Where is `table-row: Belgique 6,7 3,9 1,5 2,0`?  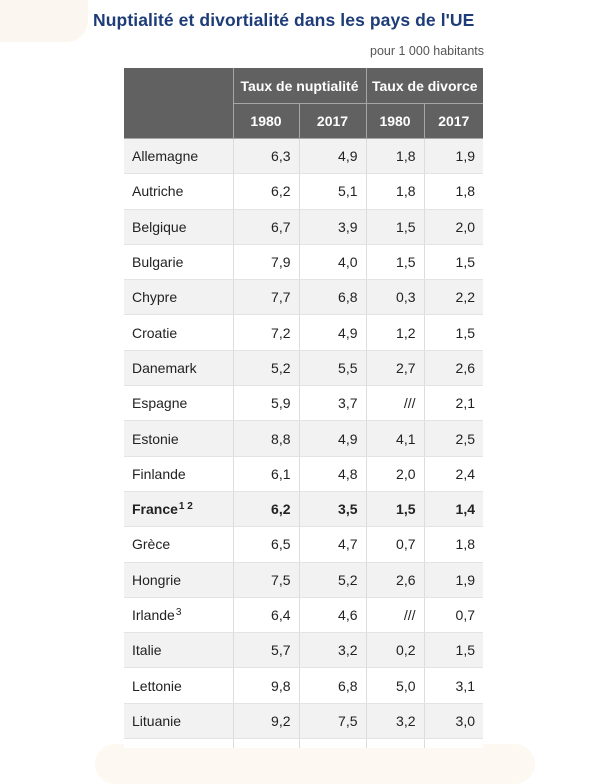
table-row: Belgique 6,7 3,9 1,5 2,0 is located at coordinates (303, 227).